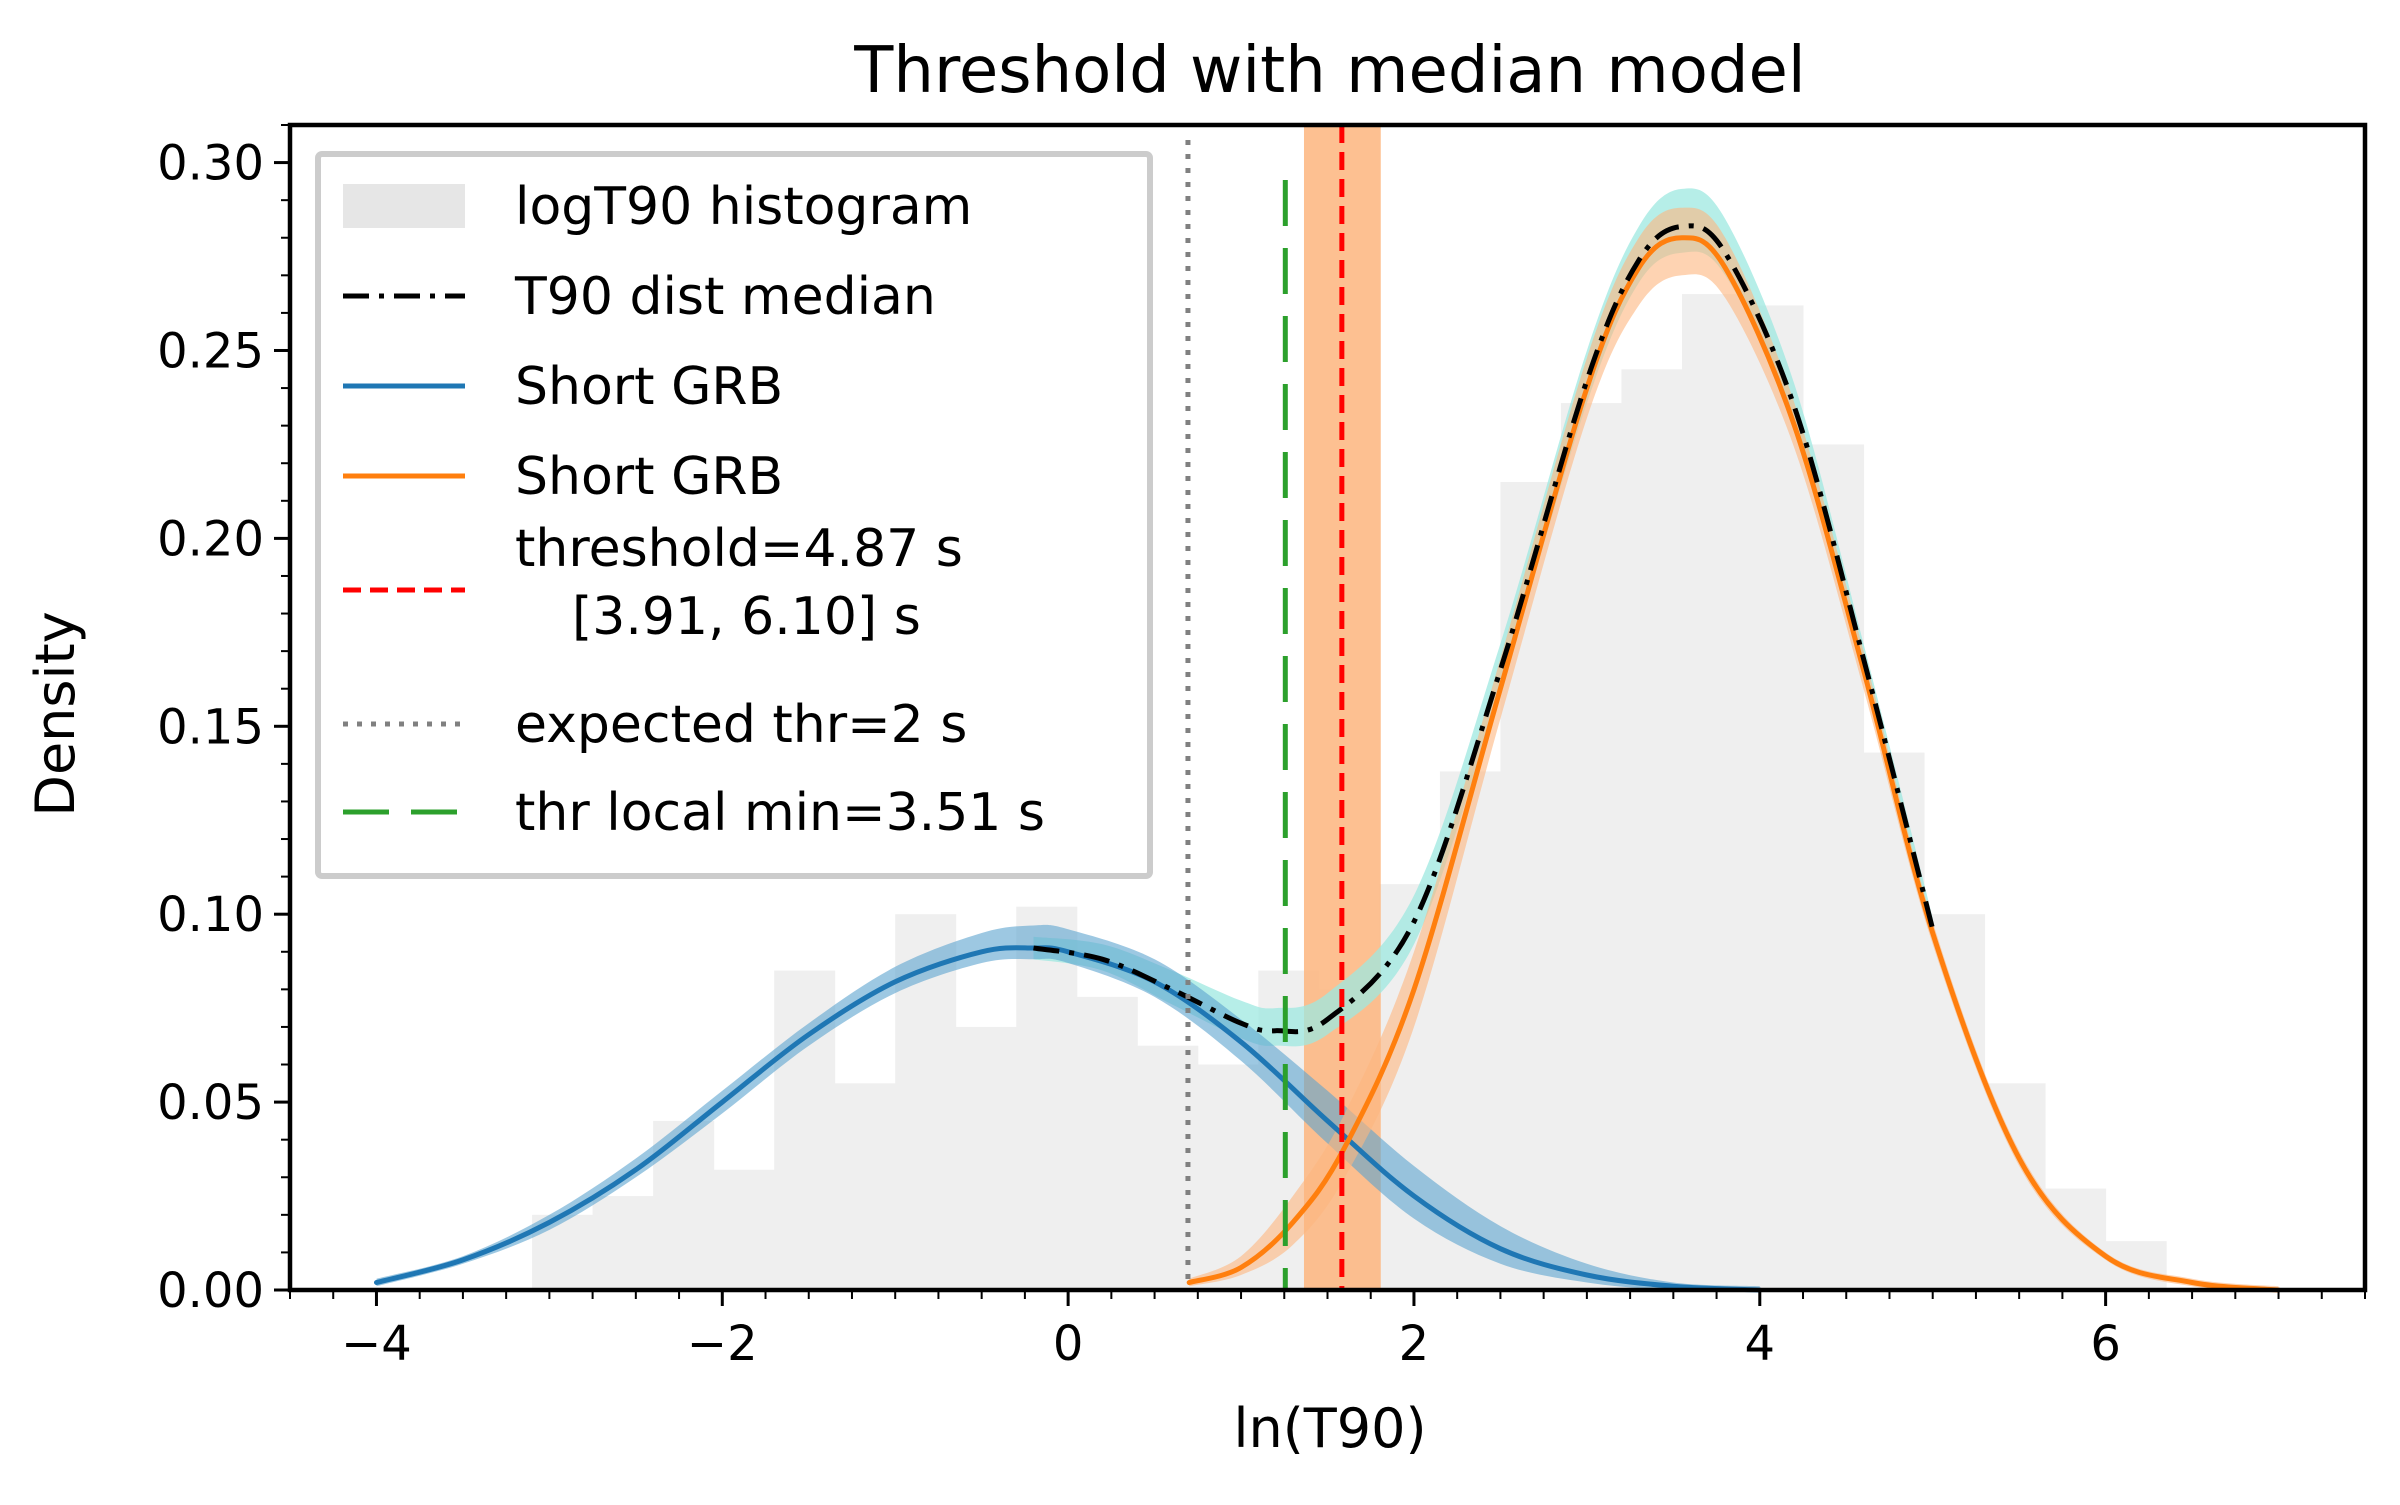 The height and width of the screenshot is (1505, 2400). I want to click on y-tick-label: 0.05, so click(210, 1103).